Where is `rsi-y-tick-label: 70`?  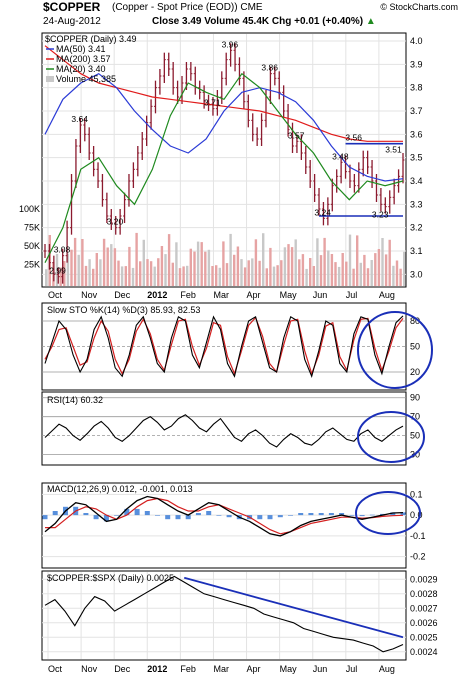 rsi-y-tick-label: 70 is located at coordinates (415, 417).